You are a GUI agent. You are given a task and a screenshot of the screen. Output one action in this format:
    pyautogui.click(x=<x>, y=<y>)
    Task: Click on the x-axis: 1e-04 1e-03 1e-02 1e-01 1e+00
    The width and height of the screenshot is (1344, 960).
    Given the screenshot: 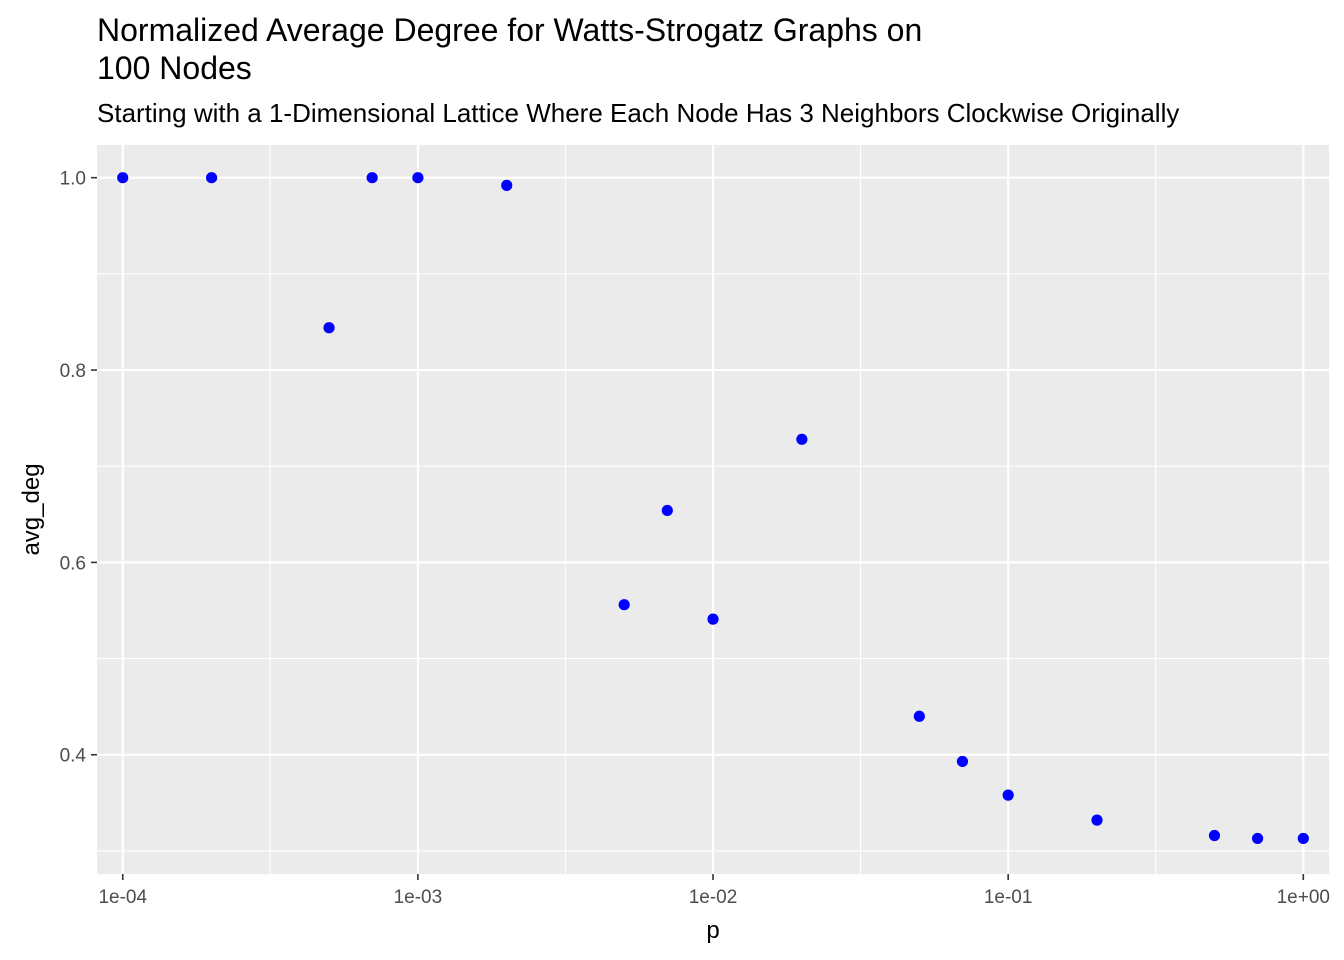 What is the action you would take?
    pyautogui.click(x=714, y=891)
    